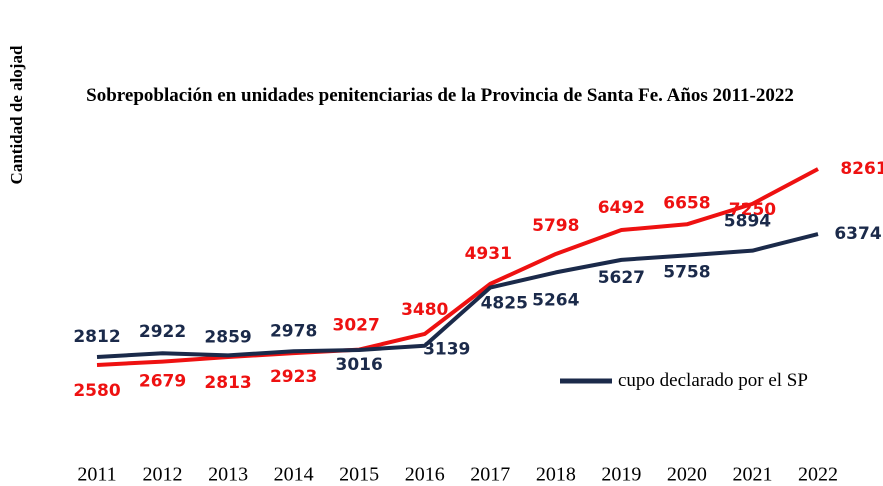  What do you see at coordinates (621, 208) in the screenshot?
I see `data-label: 6492` at bounding box center [621, 208].